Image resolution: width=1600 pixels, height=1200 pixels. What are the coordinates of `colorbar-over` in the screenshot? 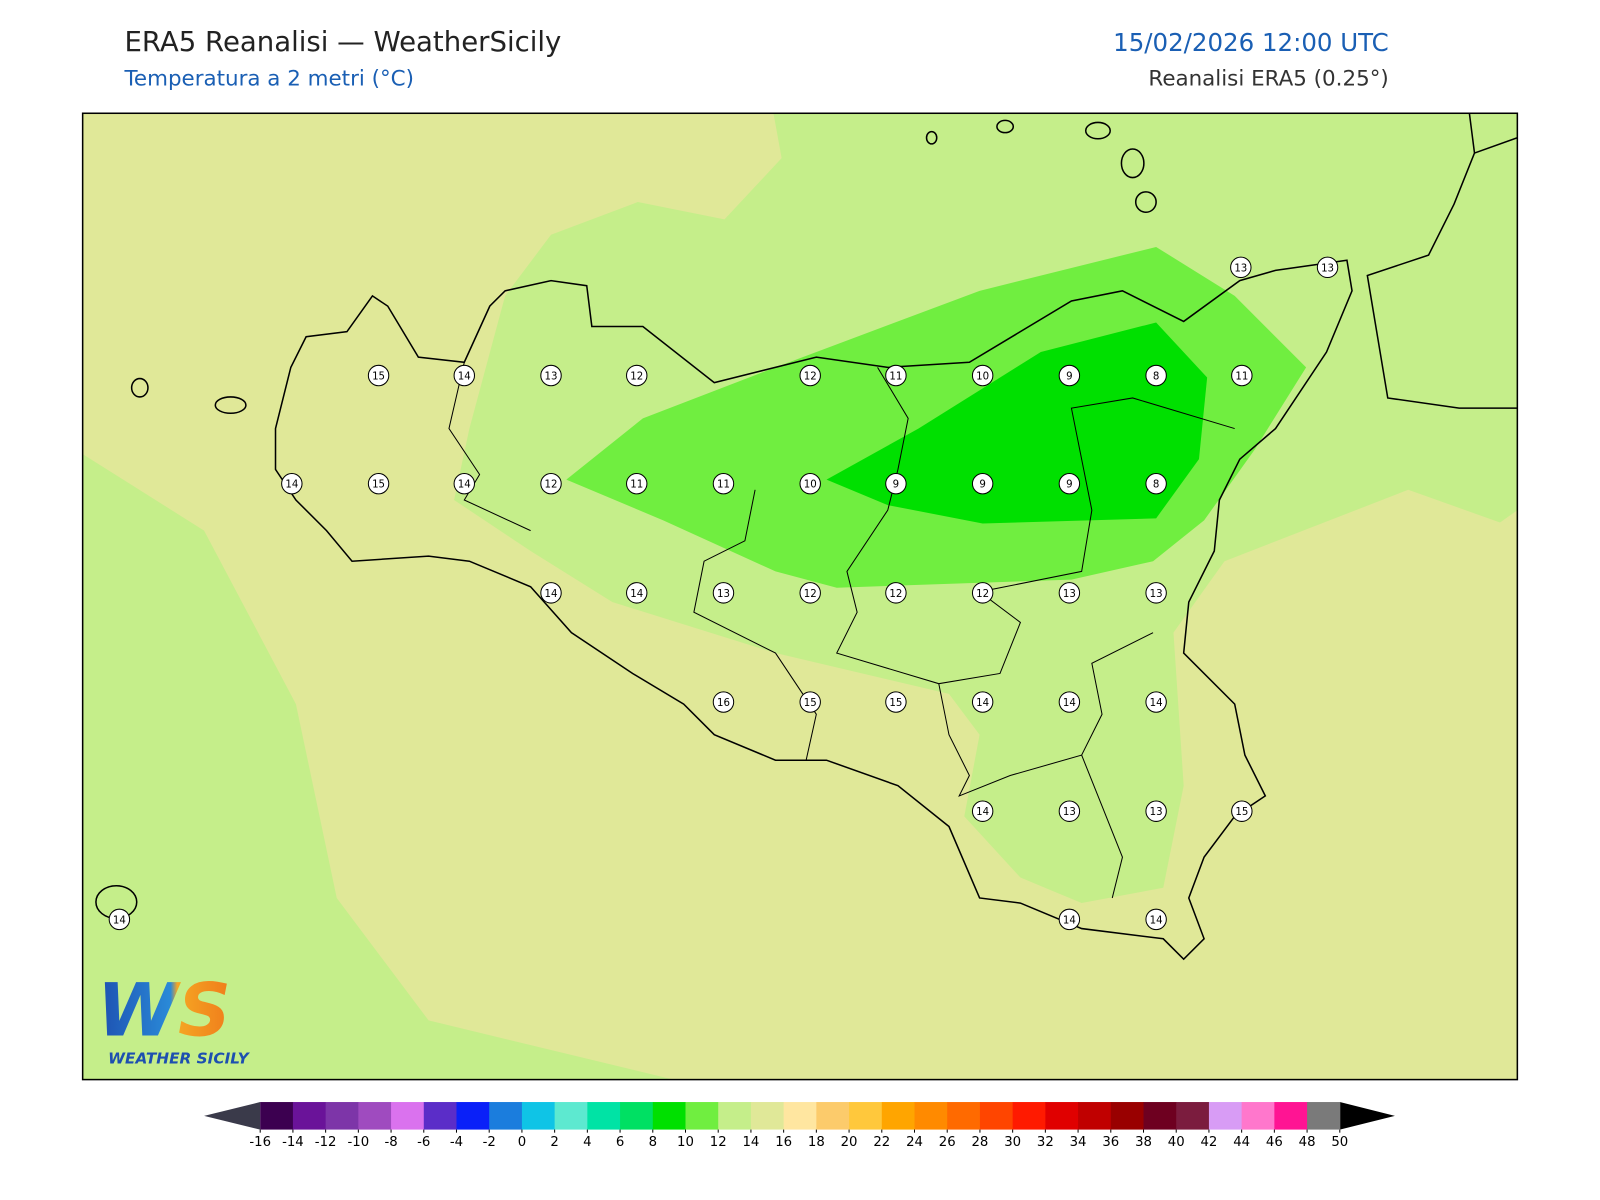 It's located at (1367, 1116).